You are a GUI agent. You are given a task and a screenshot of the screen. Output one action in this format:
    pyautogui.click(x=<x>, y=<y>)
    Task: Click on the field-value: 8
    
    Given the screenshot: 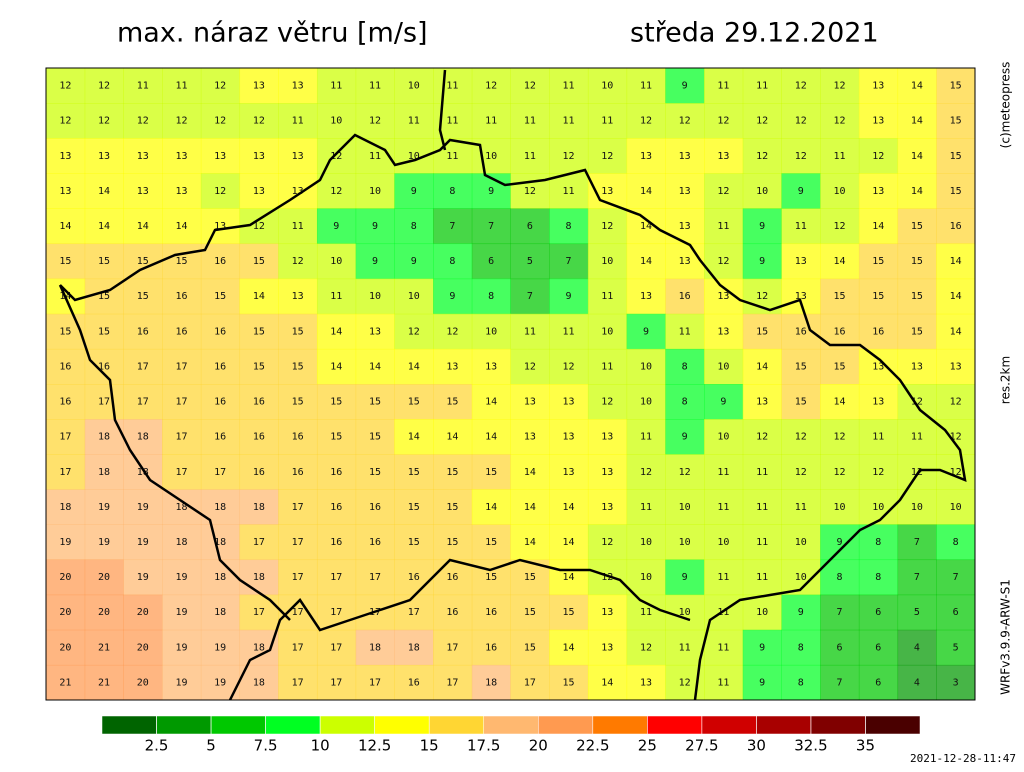 What is the action you would take?
    pyautogui.click(x=685, y=366)
    